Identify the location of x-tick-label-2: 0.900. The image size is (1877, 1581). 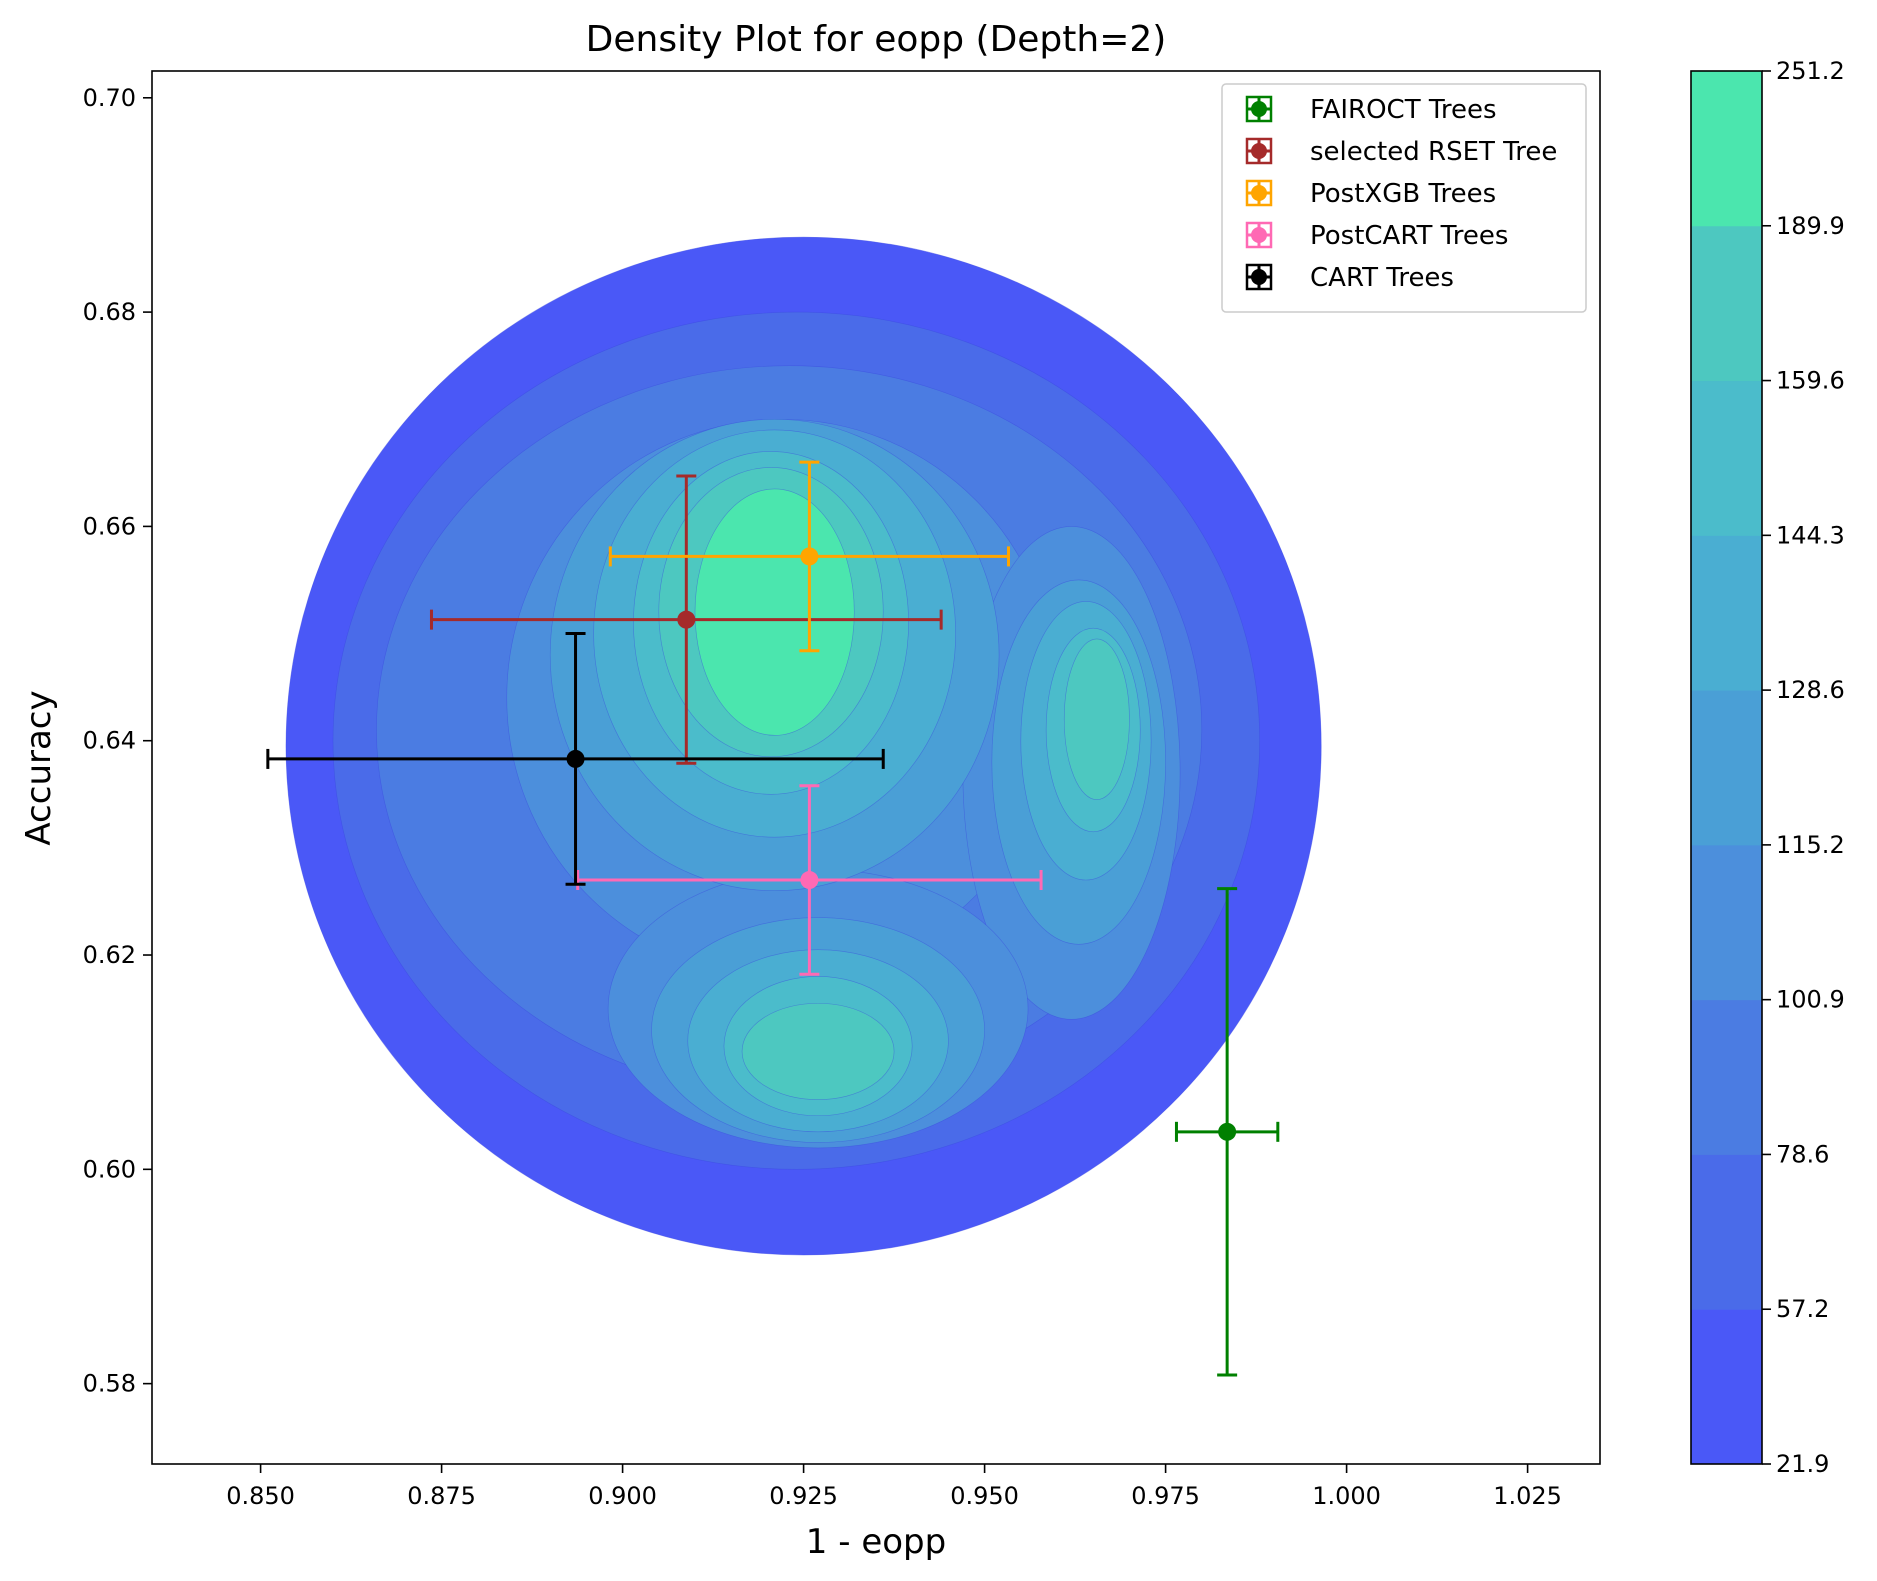
(622, 1496).